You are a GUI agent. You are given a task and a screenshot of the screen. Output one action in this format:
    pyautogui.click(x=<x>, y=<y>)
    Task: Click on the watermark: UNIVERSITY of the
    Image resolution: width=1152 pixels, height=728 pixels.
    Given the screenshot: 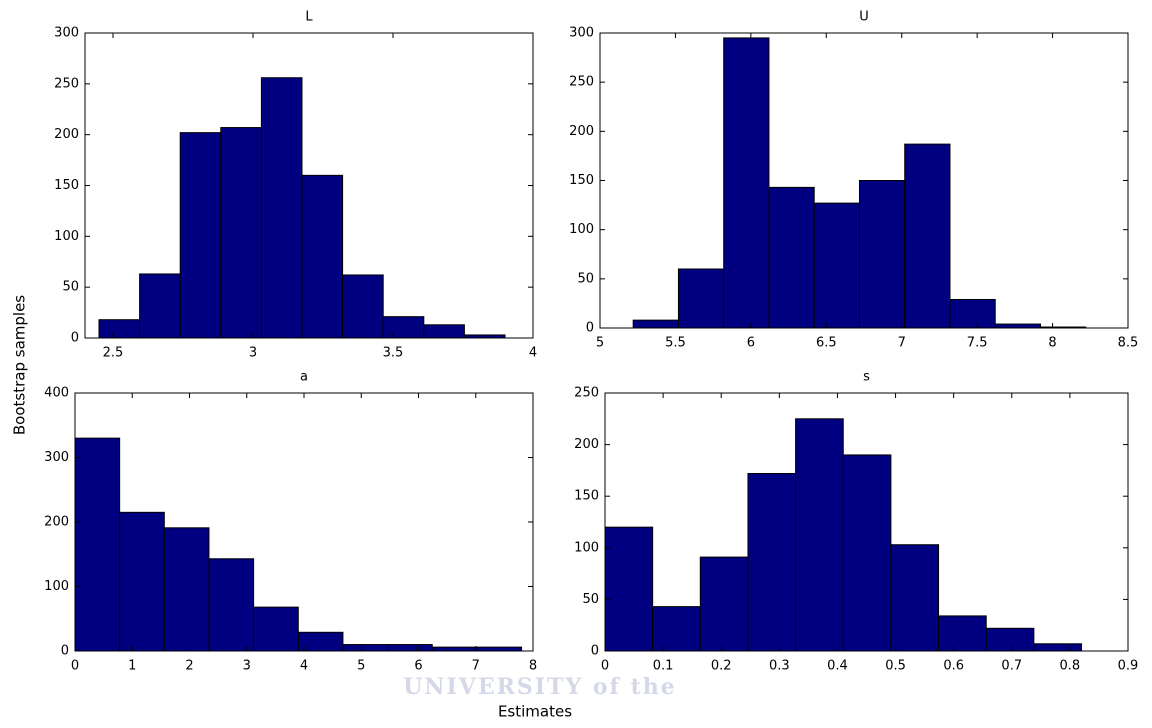 What is the action you would take?
    pyautogui.click(x=540, y=687)
    